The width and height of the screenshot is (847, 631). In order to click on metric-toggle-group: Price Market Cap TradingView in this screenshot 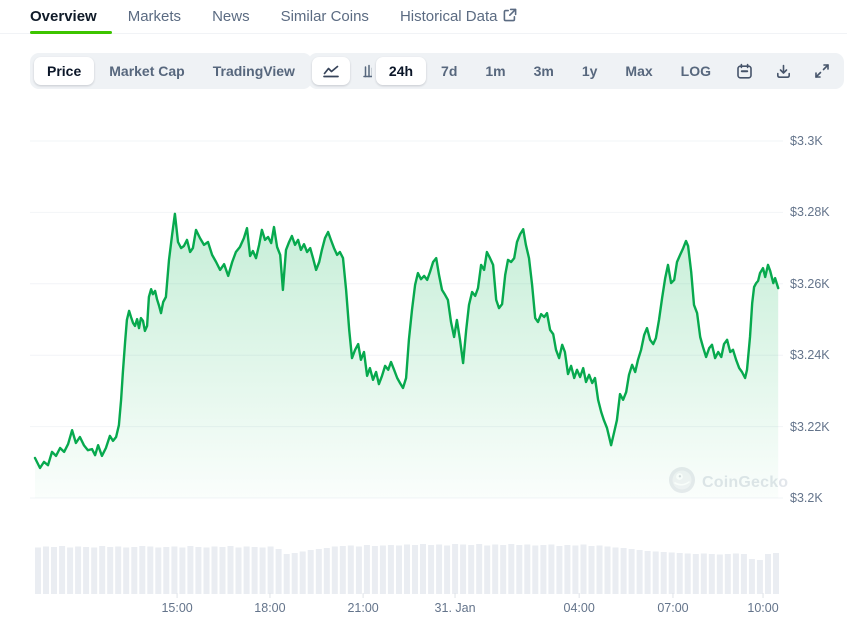, I will do `click(171, 71)`.